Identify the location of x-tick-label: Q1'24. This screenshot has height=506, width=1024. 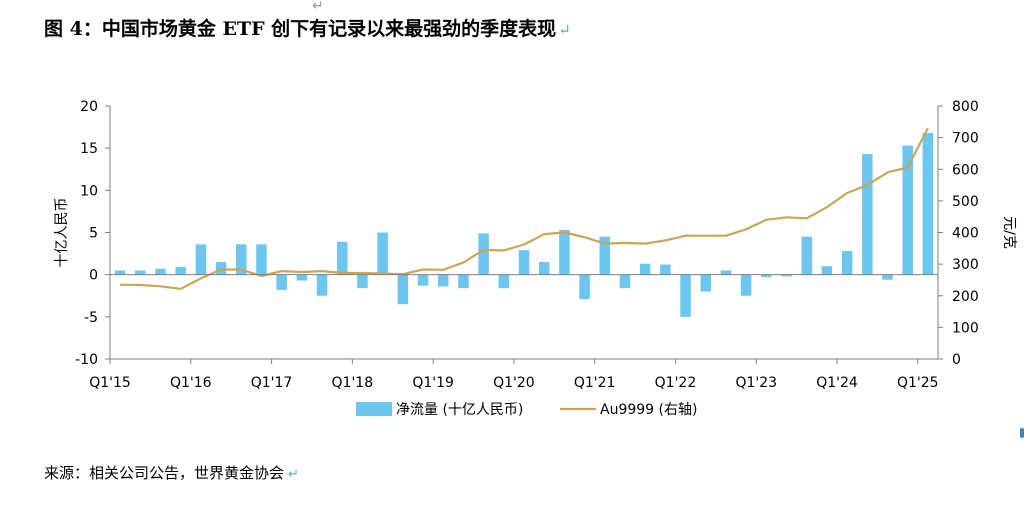
(837, 383).